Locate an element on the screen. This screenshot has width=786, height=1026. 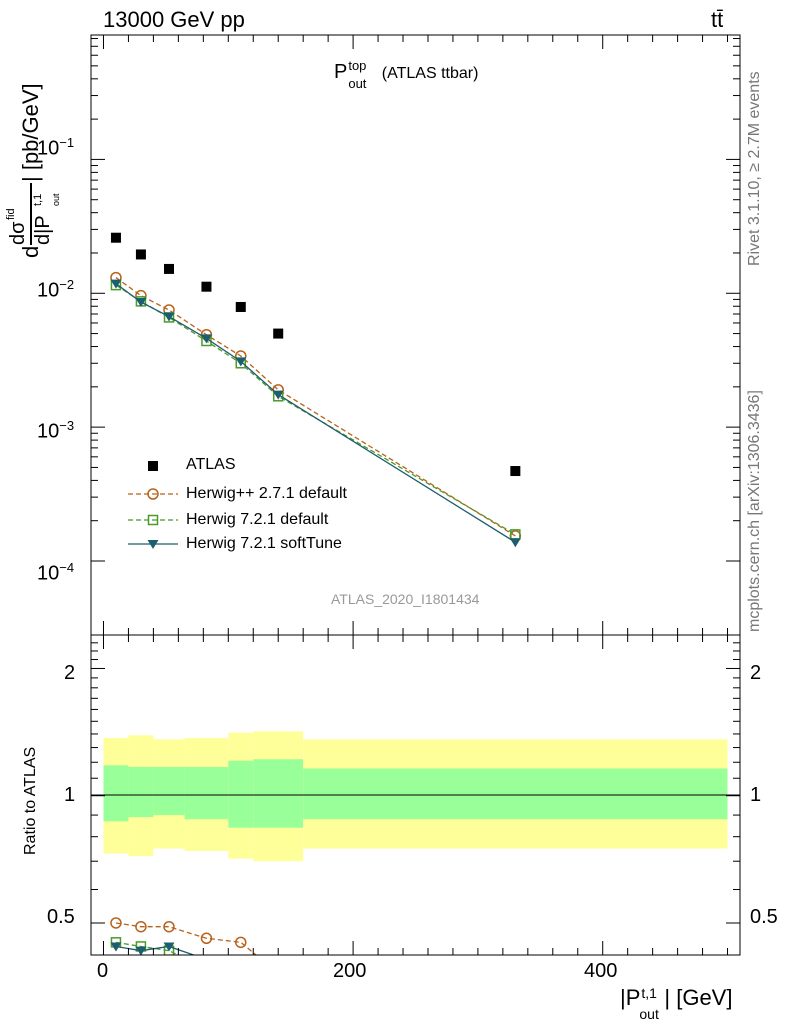
ylabel-lead: d is located at coordinates (30, 251).